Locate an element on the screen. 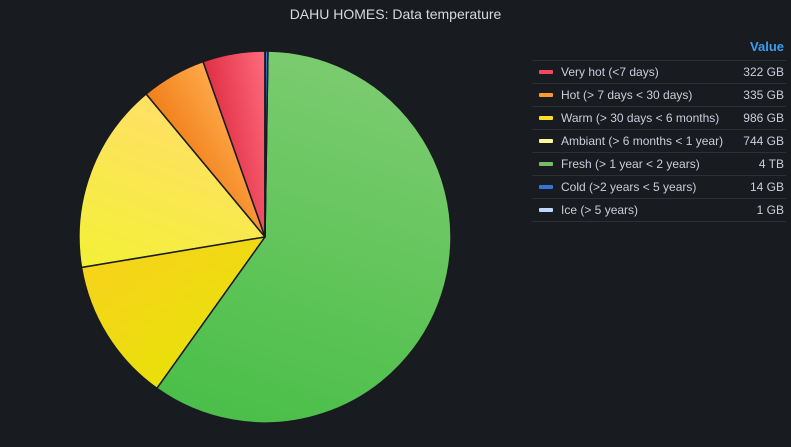  legend-label: Fresh (> 1 year < 2 years) is located at coordinates (630, 164).